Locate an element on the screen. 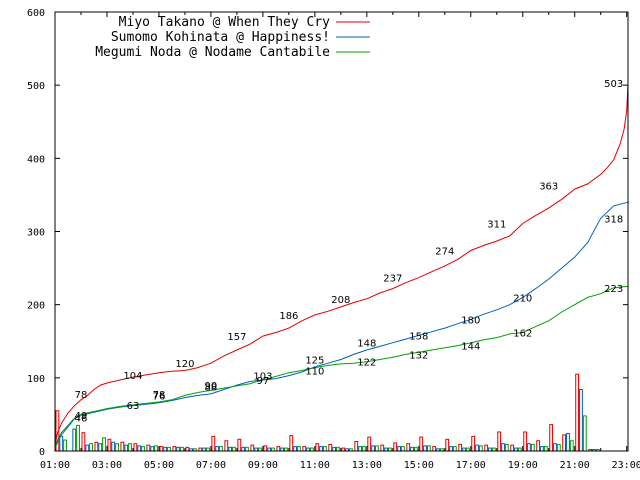 This screenshot has height=480, width=640. data-label: 274 is located at coordinates (444, 252).